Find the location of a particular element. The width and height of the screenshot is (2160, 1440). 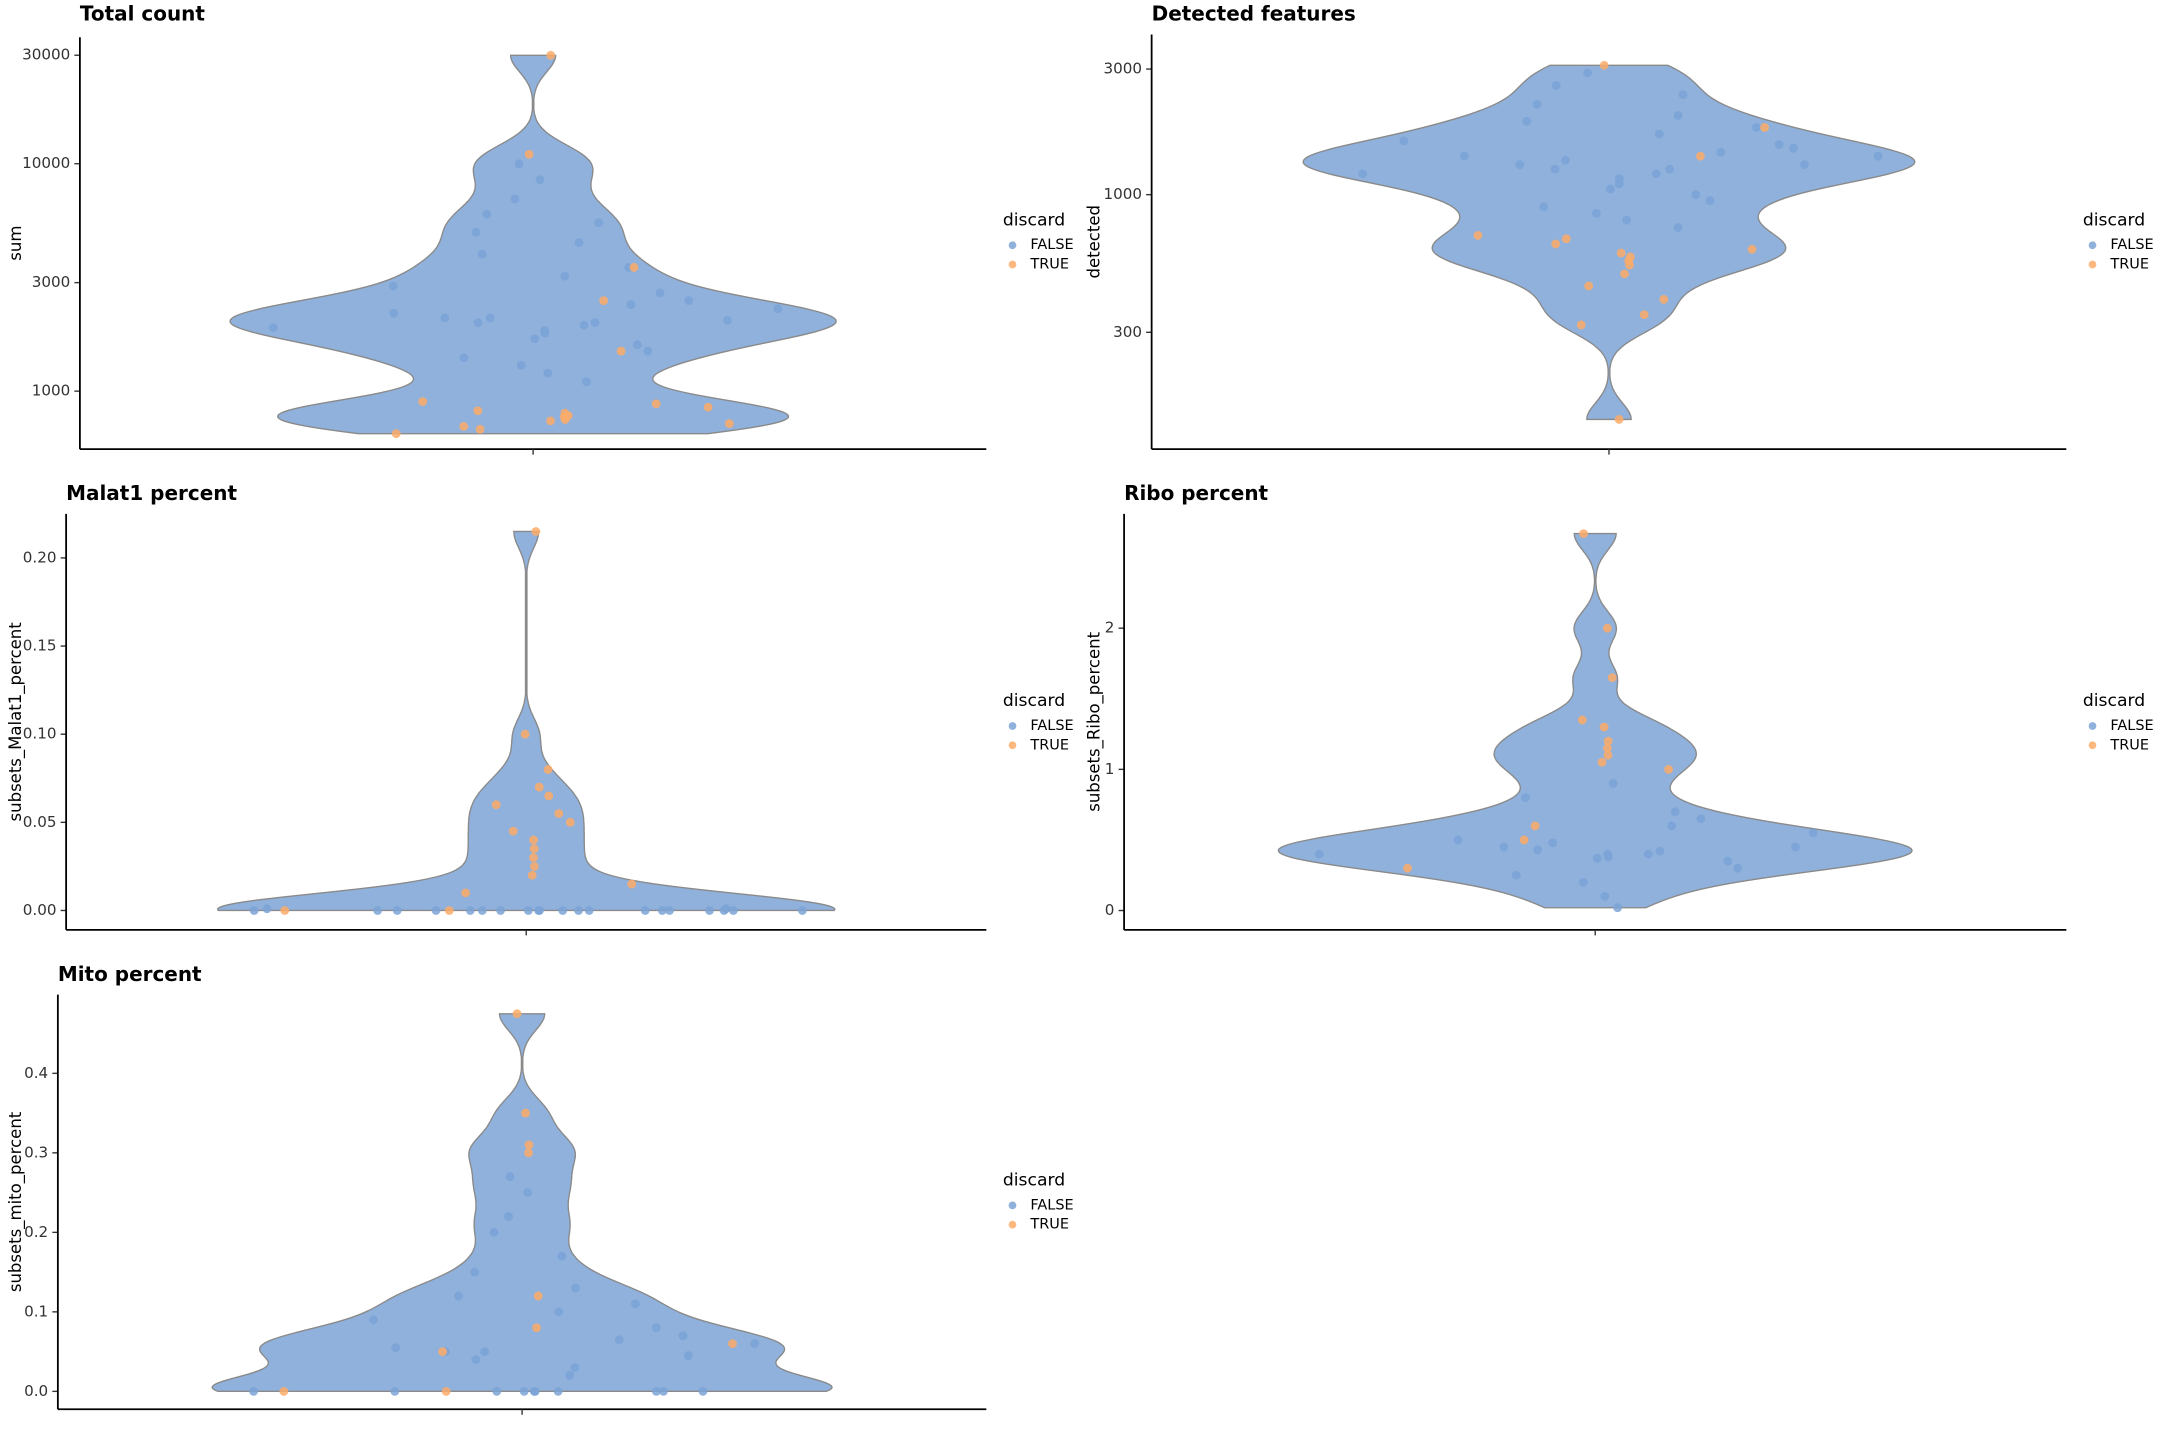

y-axis-title: sum is located at coordinates (15, 243).